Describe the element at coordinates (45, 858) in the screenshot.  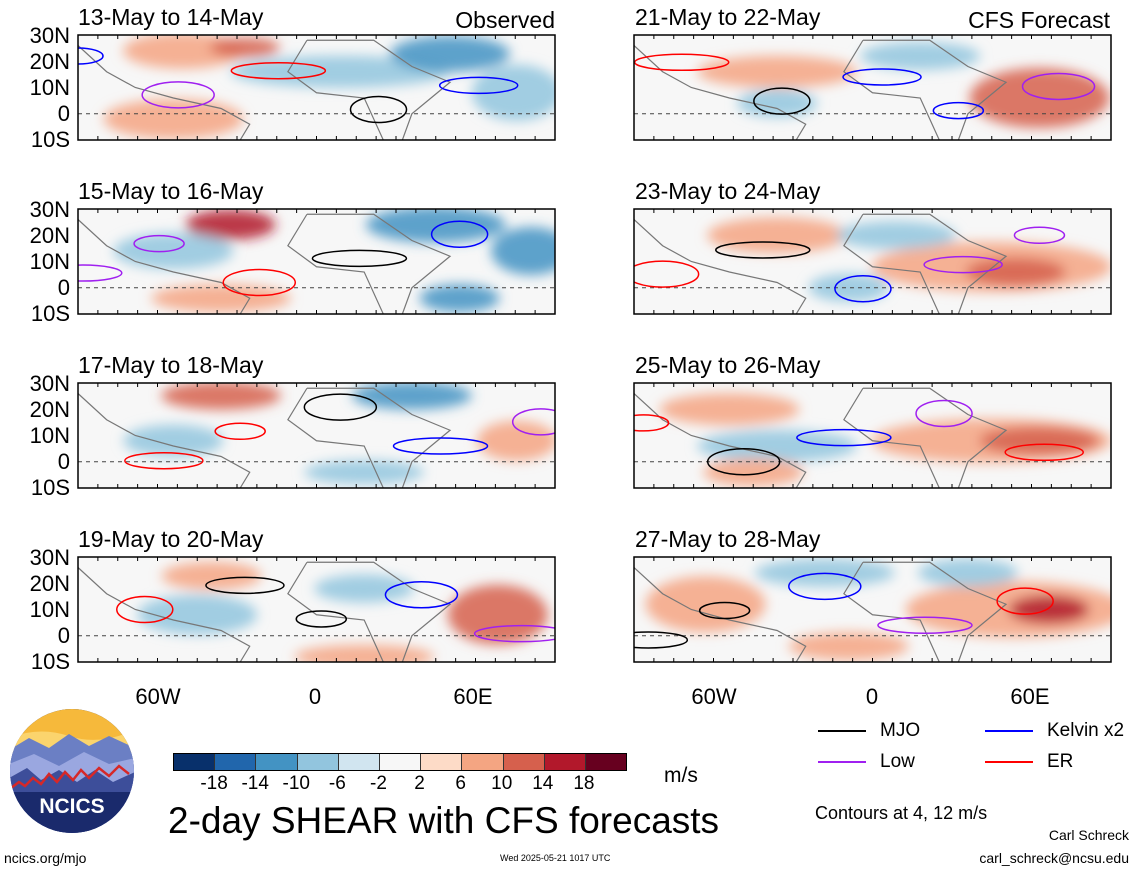
I see `footer-url: ncics.org/mjo` at that location.